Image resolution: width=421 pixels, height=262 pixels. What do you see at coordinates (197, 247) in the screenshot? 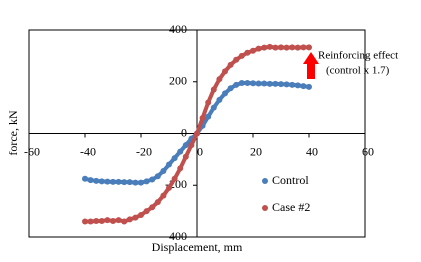
I see `x-axis-label: Displacement, mm` at bounding box center [197, 247].